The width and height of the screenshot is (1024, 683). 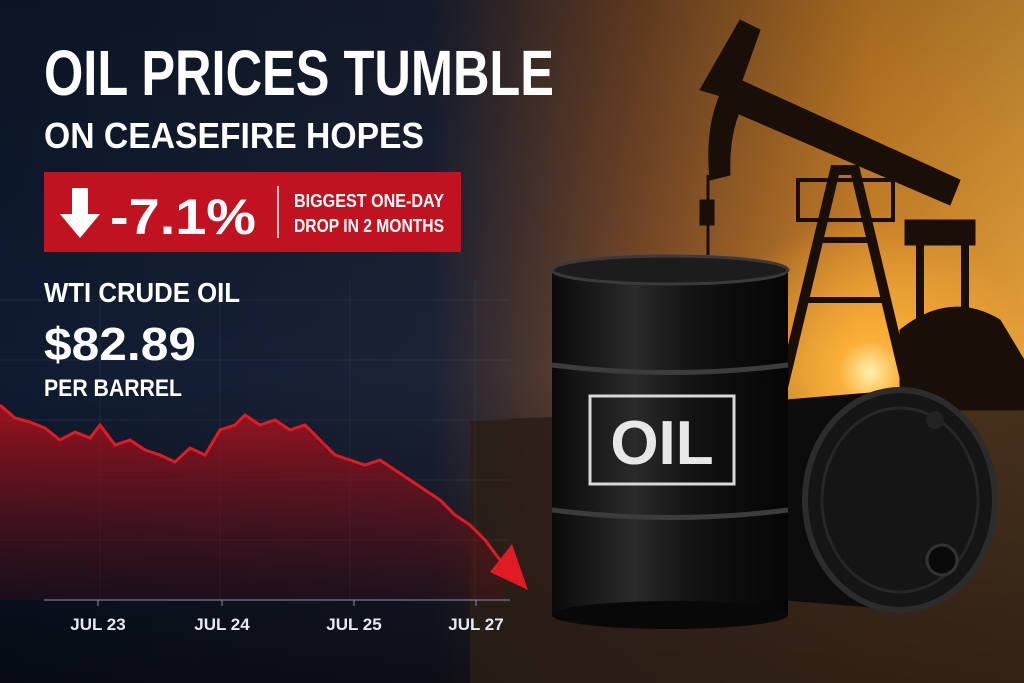 What do you see at coordinates (120, 344) in the screenshot?
I see `price: $82.89` at bounding box center [120, 344].